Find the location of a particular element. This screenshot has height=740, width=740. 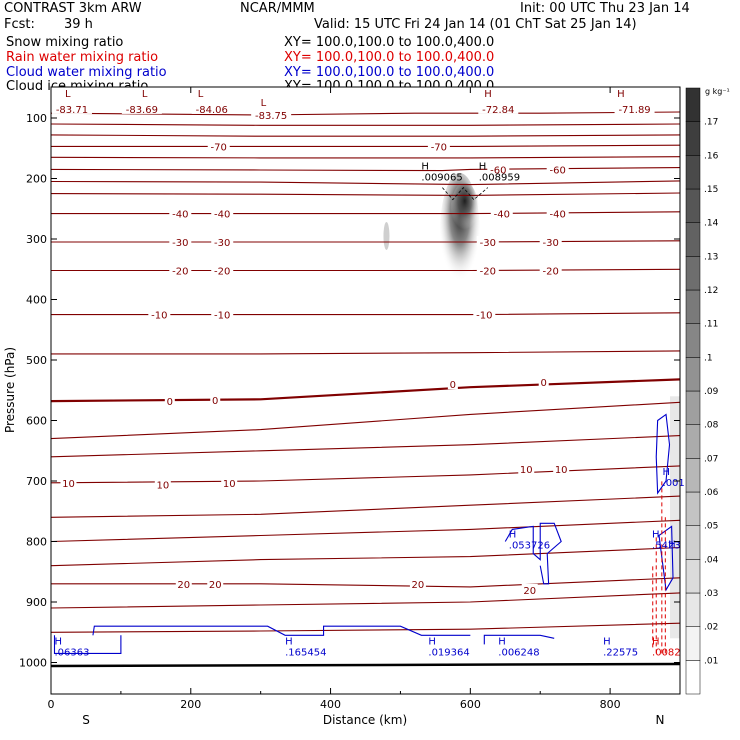

colorbar-label: .09 is located at coordinates (711, 392).